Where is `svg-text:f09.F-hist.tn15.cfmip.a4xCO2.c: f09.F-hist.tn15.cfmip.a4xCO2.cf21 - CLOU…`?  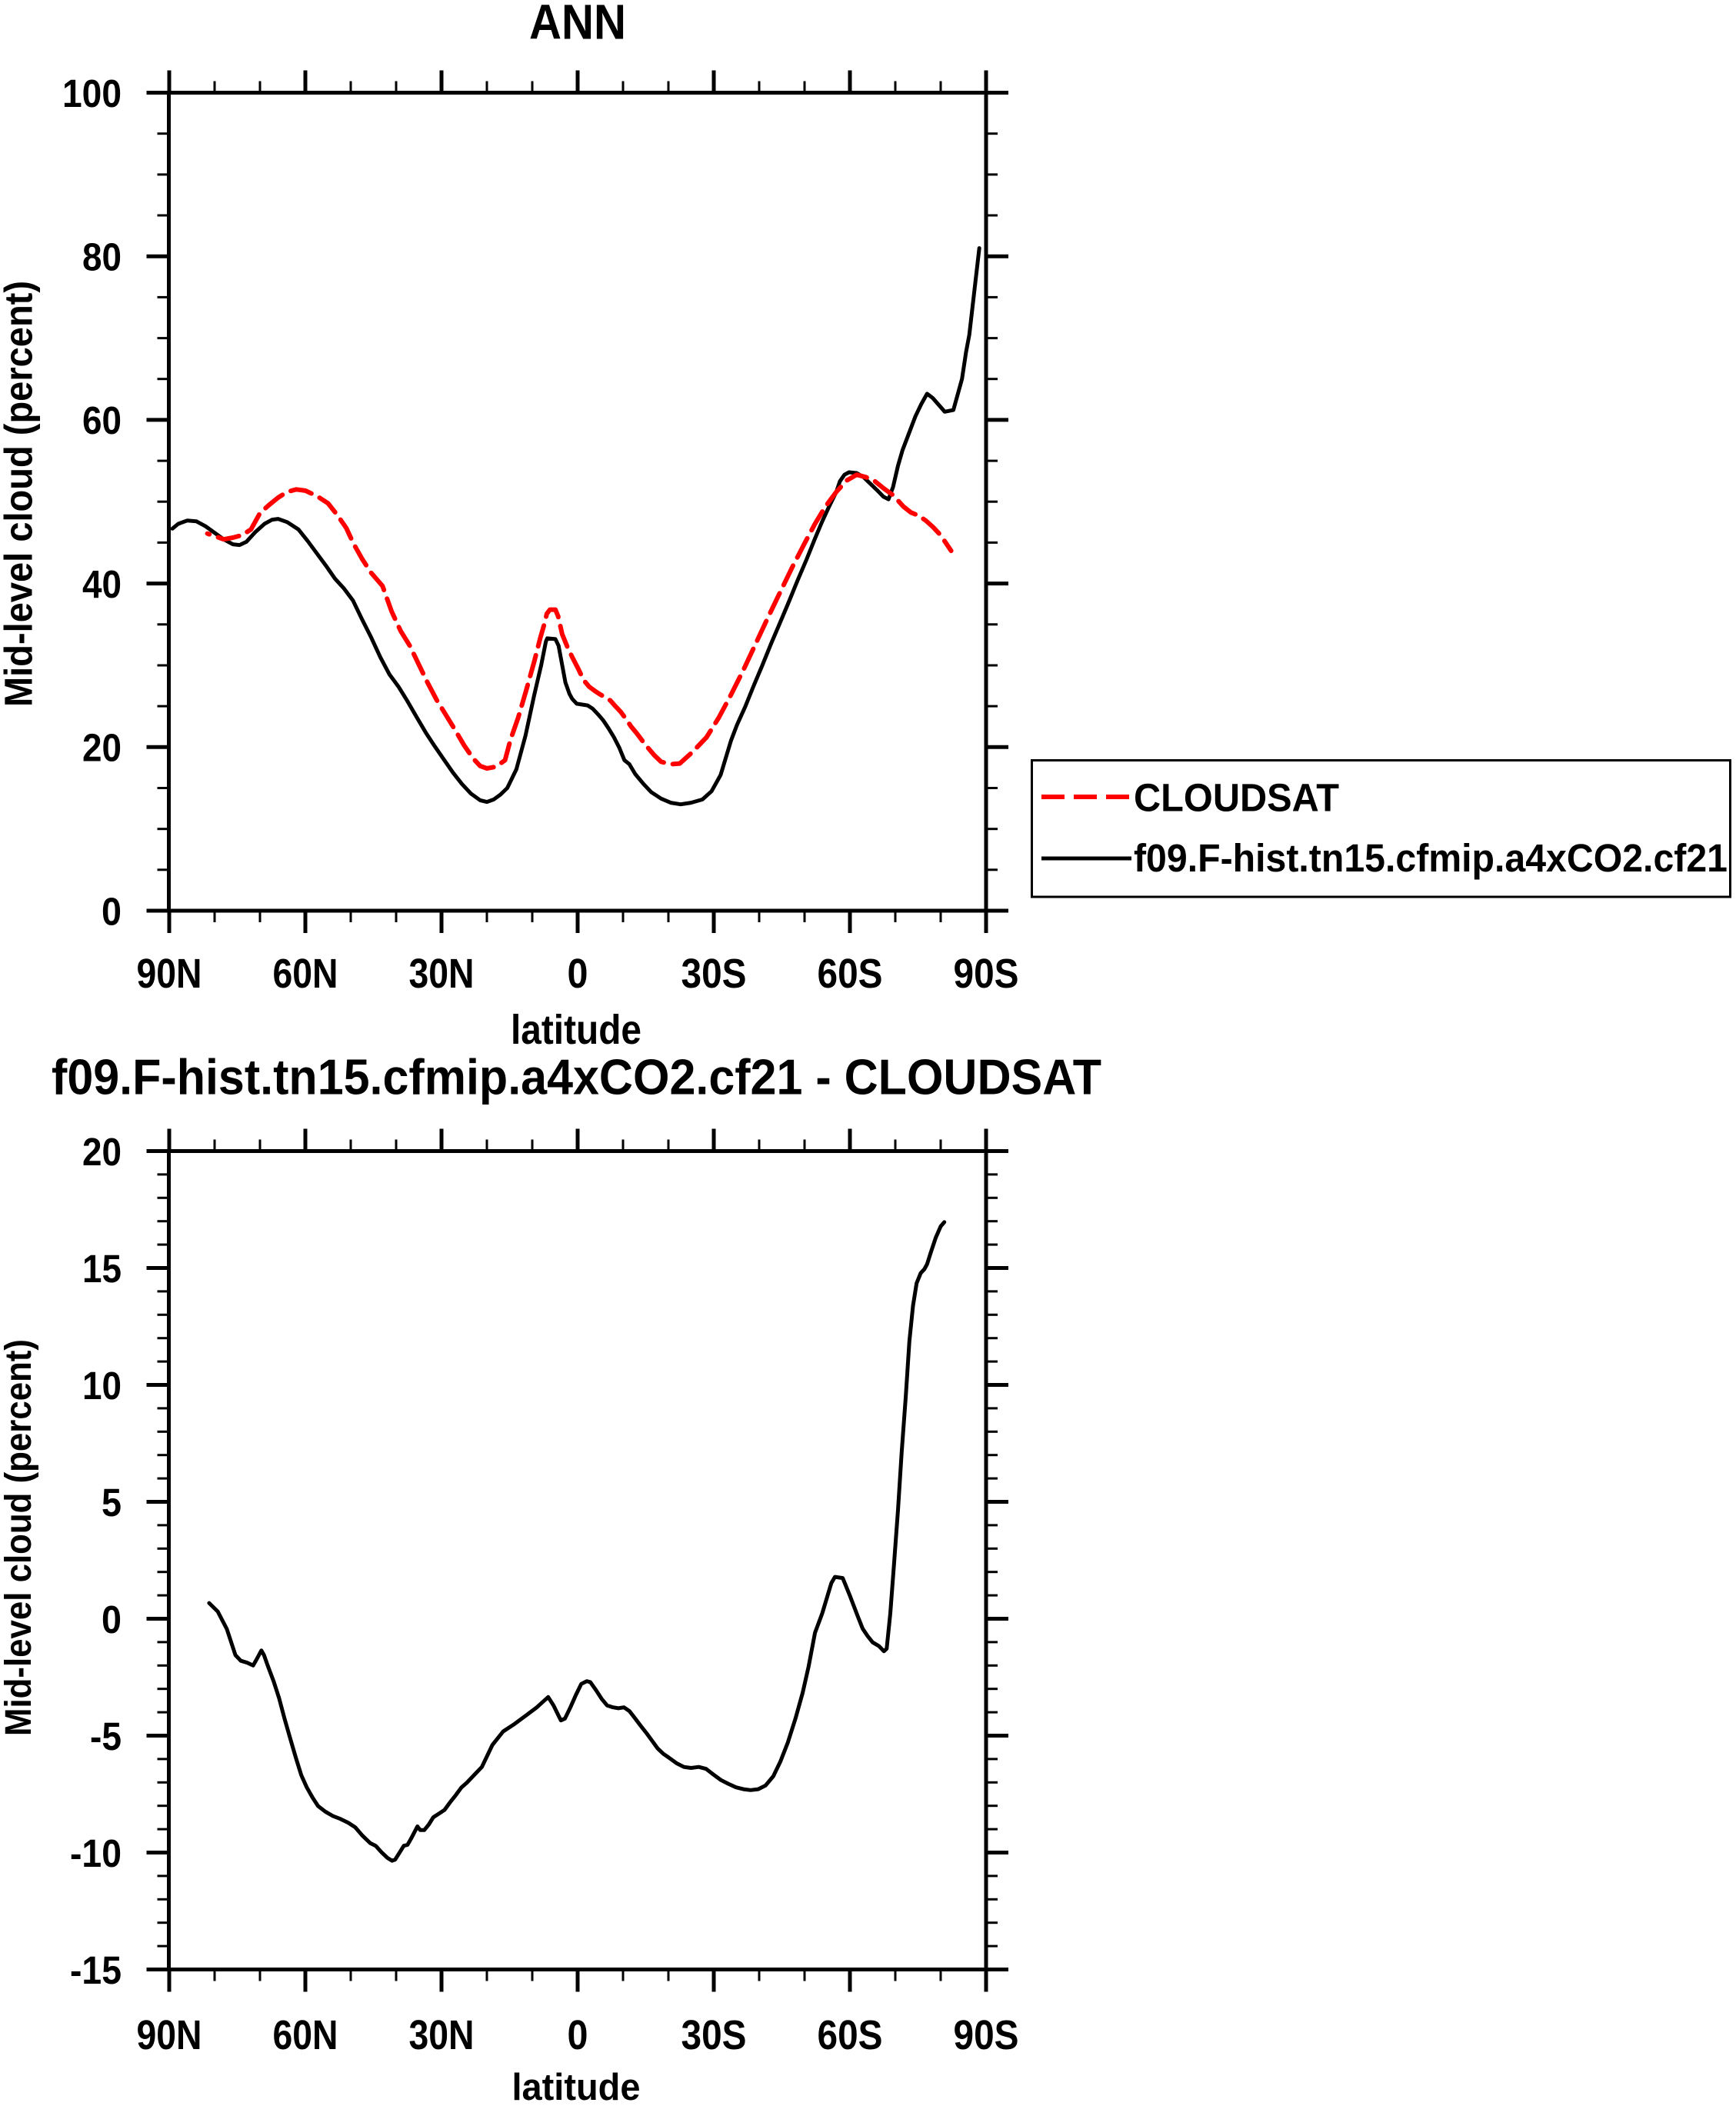 svg-text:f09.F-hist.tn15.cfmip.a4xCO2.c: f09.F-hist.tn15.cfmip.a4xCO2.cf21 - CLOU… is located at coordinates (576, 1077).